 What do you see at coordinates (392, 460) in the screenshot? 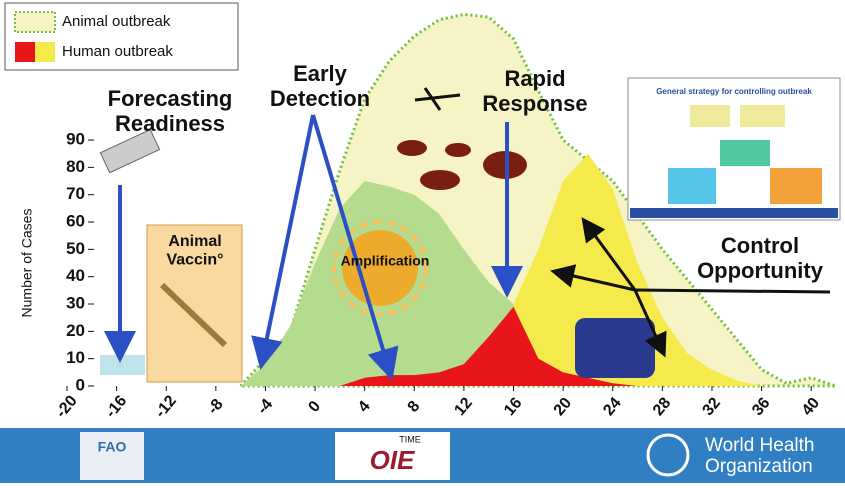
I see `oie-logo: OIE` at bounding box center [392, 460].